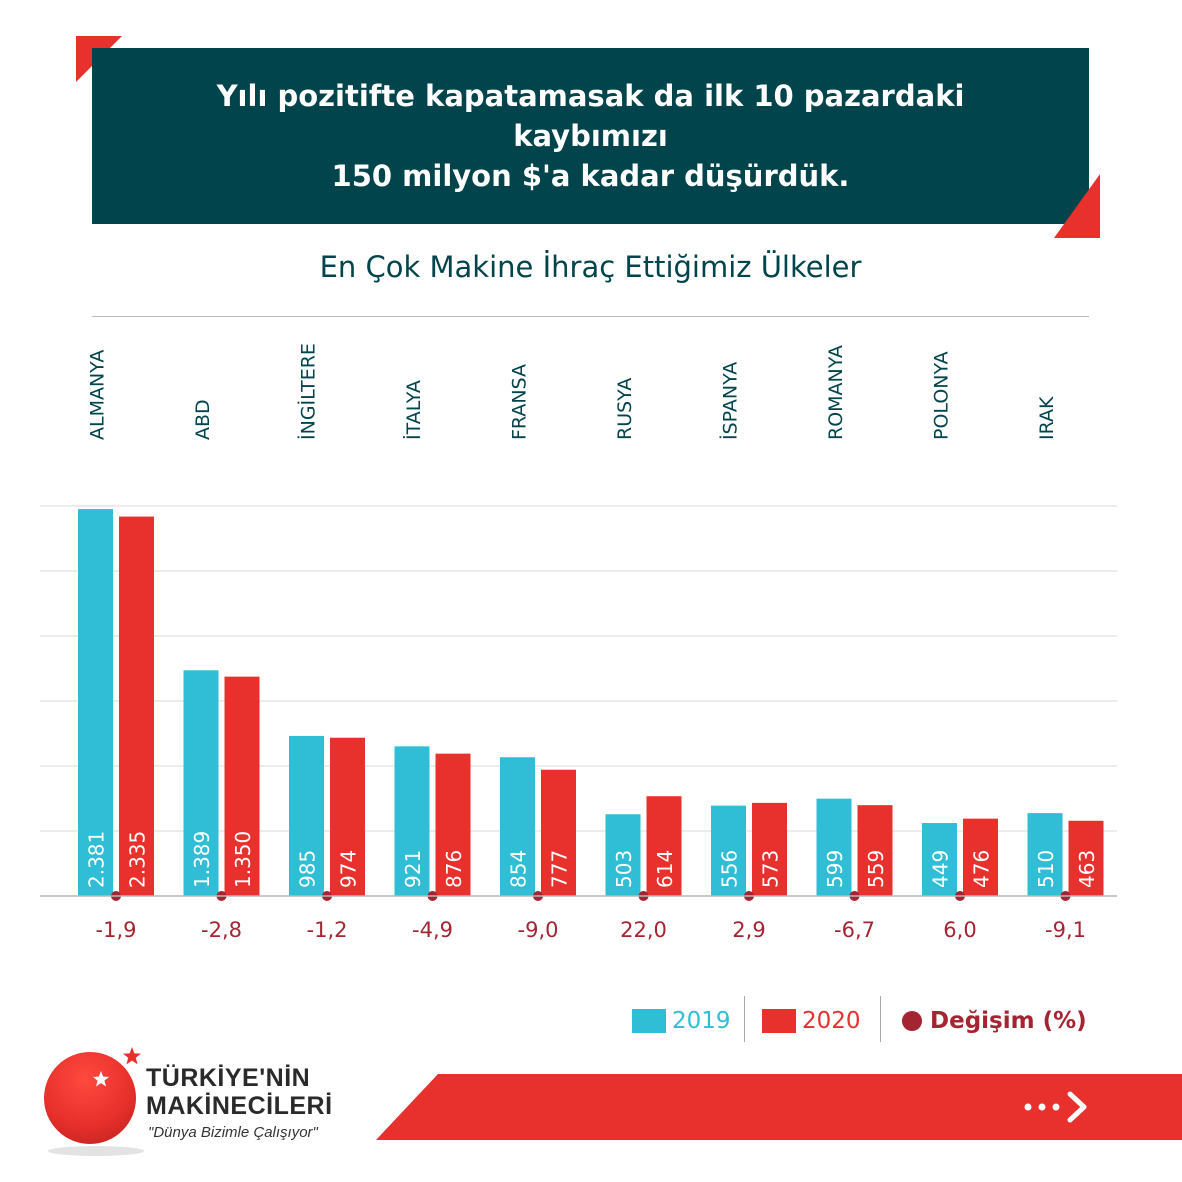 This screenshot has height=1182, width=1182. I want to click on legend-item-change: Değişim (%), so click(994, 1021).